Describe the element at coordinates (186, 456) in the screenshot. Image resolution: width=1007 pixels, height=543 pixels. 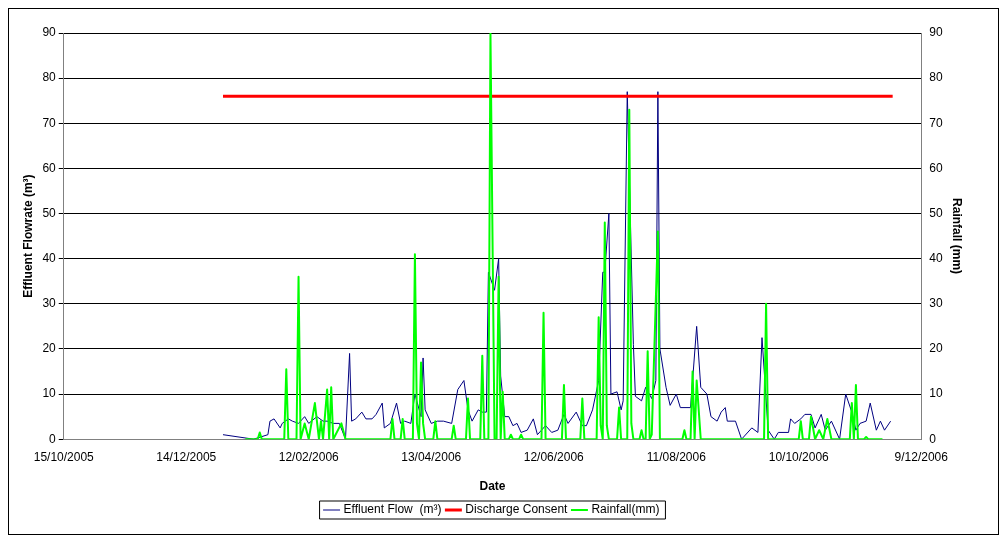
I see `x-tick-label: 14/12/2005` at that location.